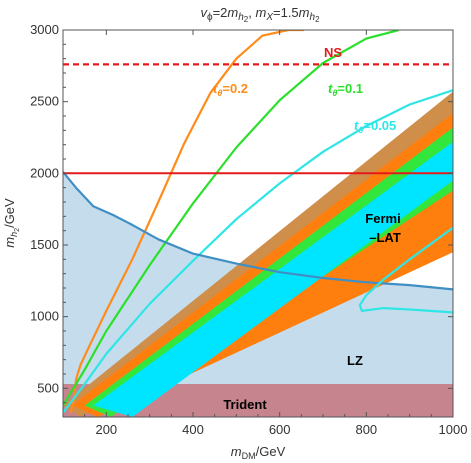 This screenshot has width=471, height=463. Describe the element at coordinates (44, 172) in the screenshot. I see `y-tick-label: 2000` at that location.